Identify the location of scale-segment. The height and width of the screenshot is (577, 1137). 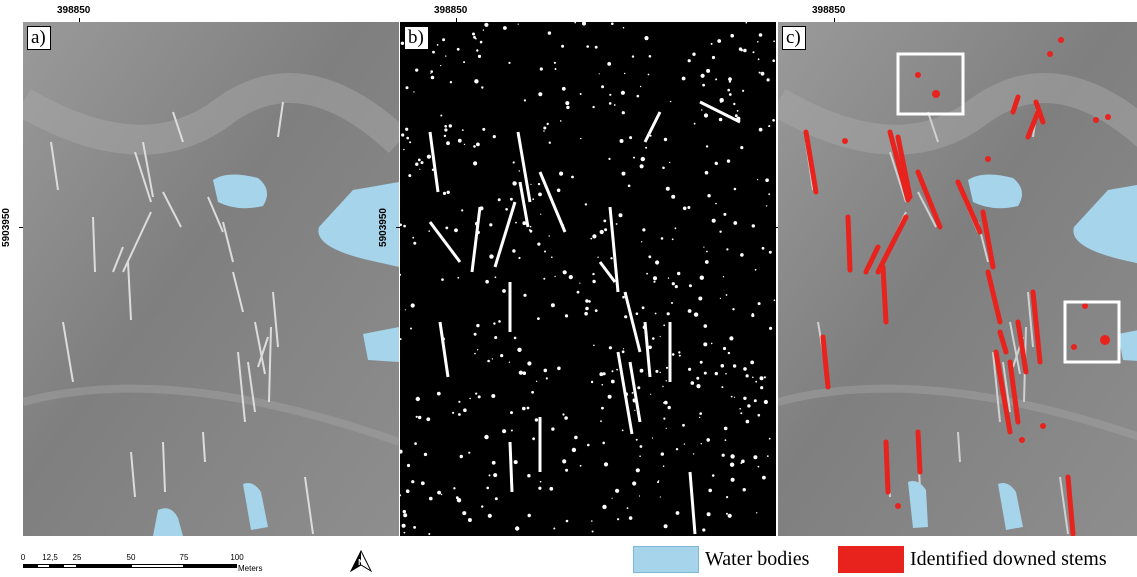
(70, 566).